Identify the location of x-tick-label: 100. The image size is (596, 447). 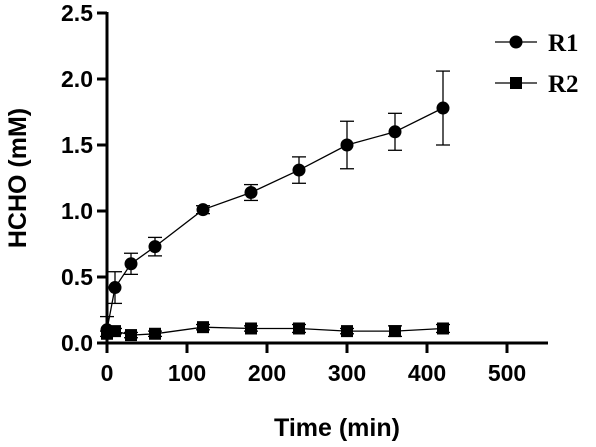
(187, 373).